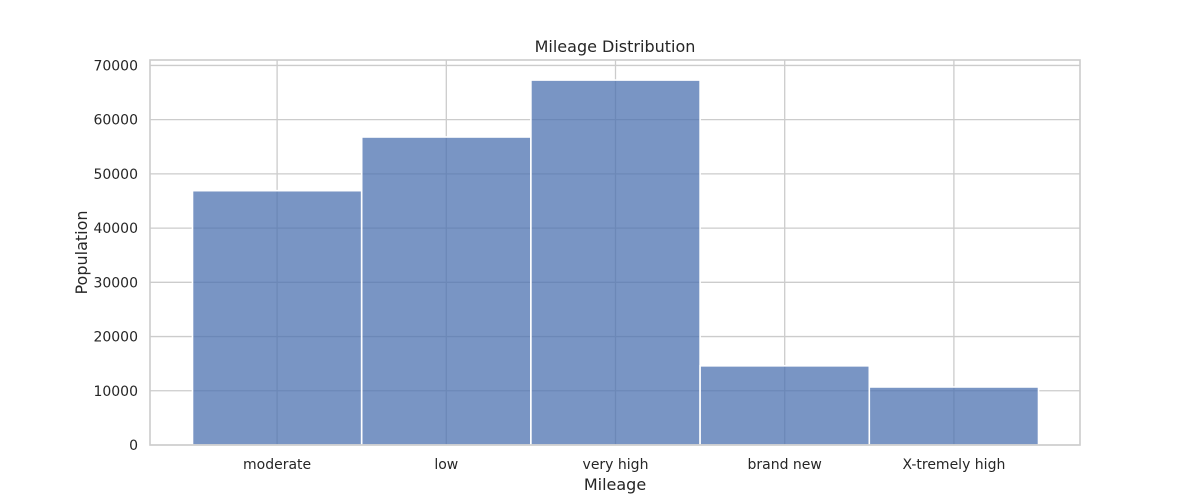  Describe the element at coordinates (133, 446) in the screenshot. I see `y-tick-label: 0` at that location.